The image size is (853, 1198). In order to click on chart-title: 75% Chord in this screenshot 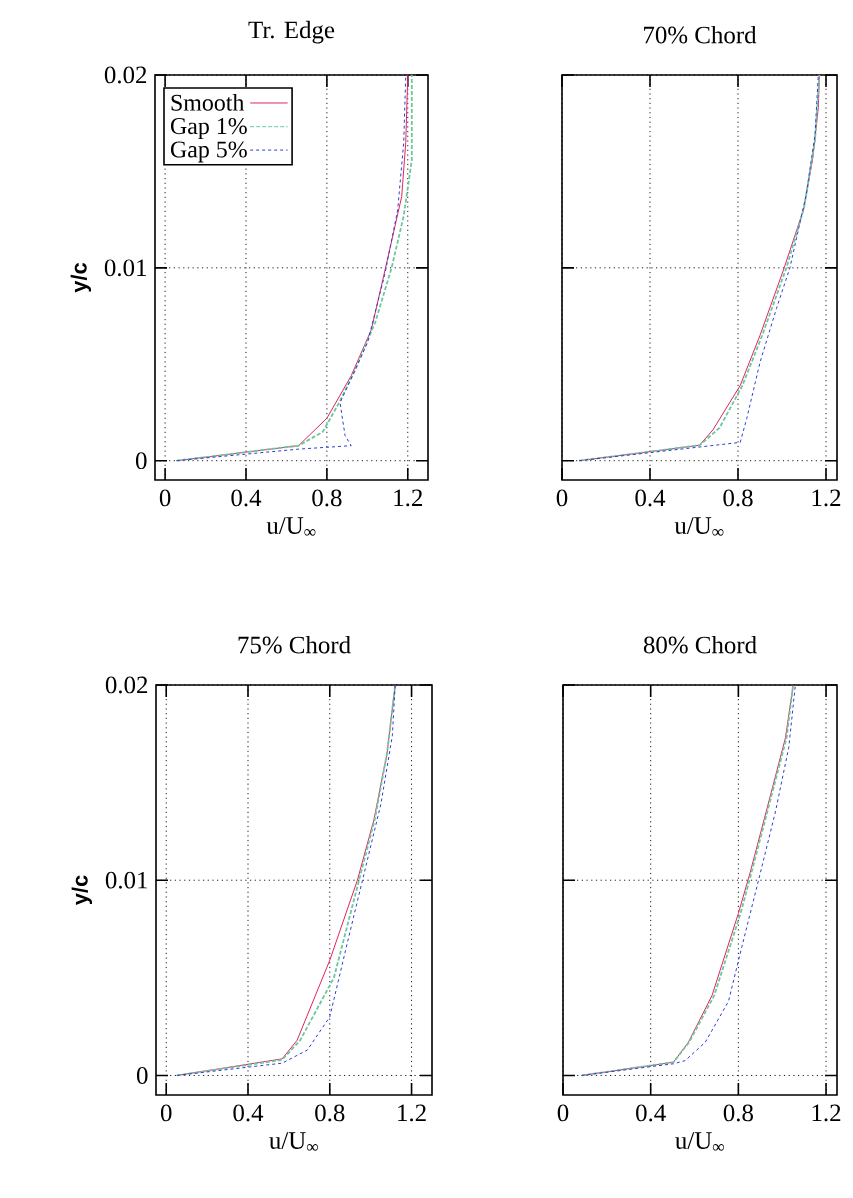, I will do `click(294, 644)`.